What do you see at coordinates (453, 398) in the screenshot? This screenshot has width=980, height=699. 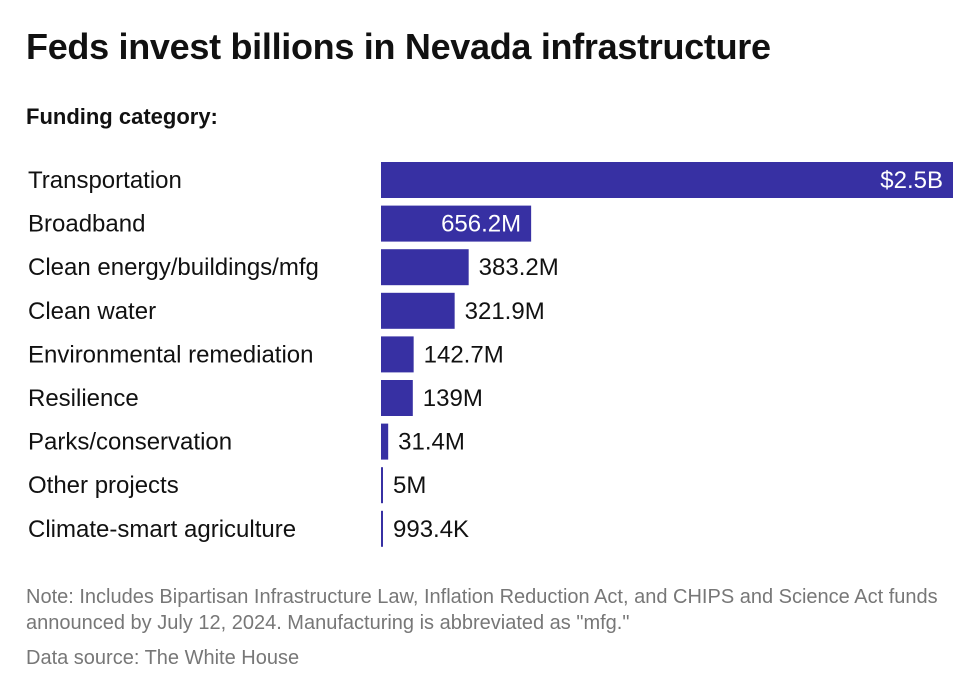 I see `value-label: 139M` at bounding box center [453, 398].